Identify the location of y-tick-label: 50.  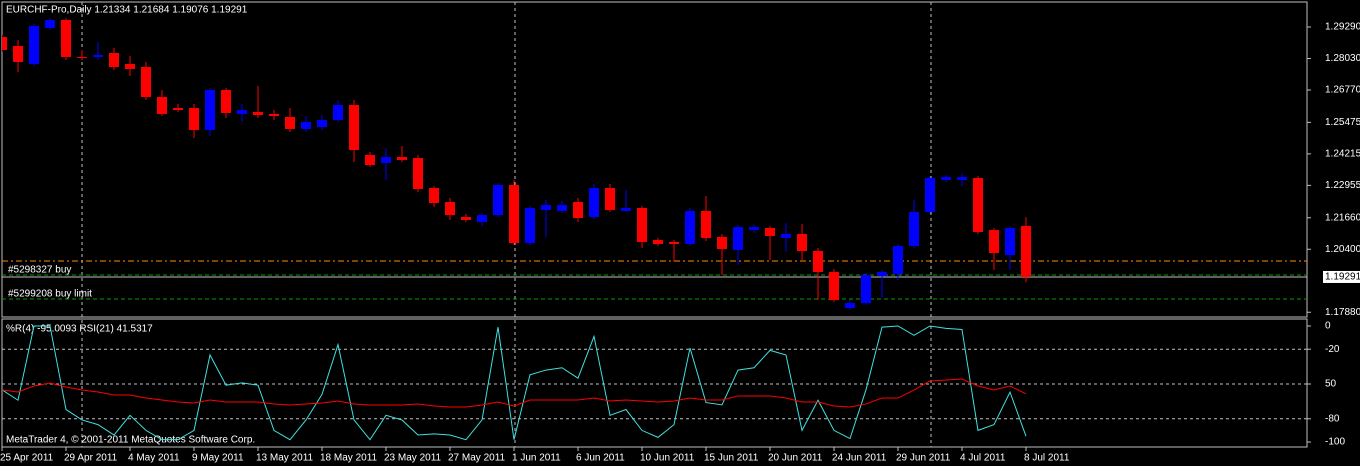
(1331, 384).